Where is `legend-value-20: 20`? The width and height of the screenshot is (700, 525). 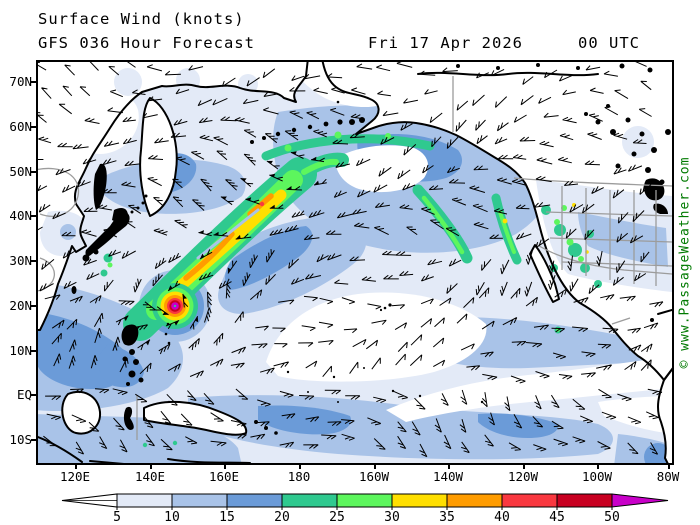
legend-value-20: 20 is located at coordinates (282, 517).